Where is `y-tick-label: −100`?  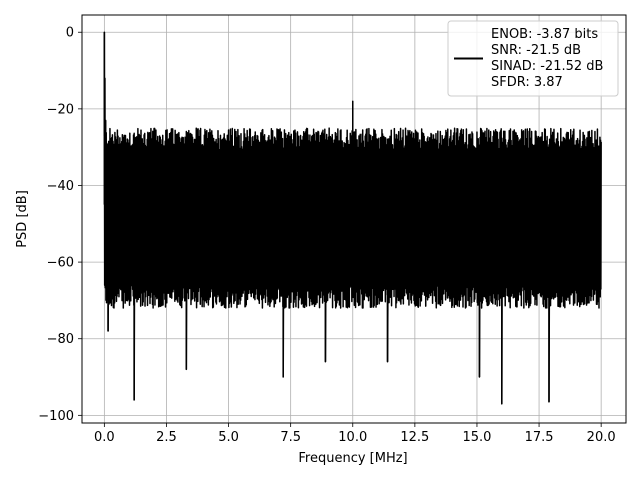 y-tick-label: −100 is located at coordinates (56, 416).